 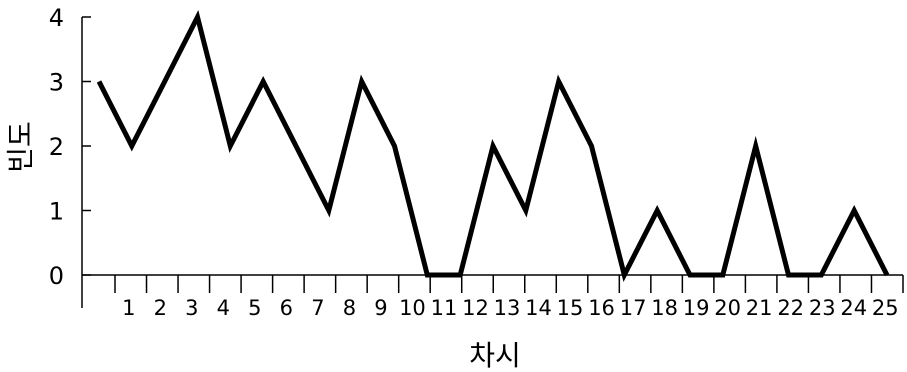 What do you see at coordinates (128, 308) in the screenshot?
I see `x-tick-label: 1` at bounding box center [128, 308].